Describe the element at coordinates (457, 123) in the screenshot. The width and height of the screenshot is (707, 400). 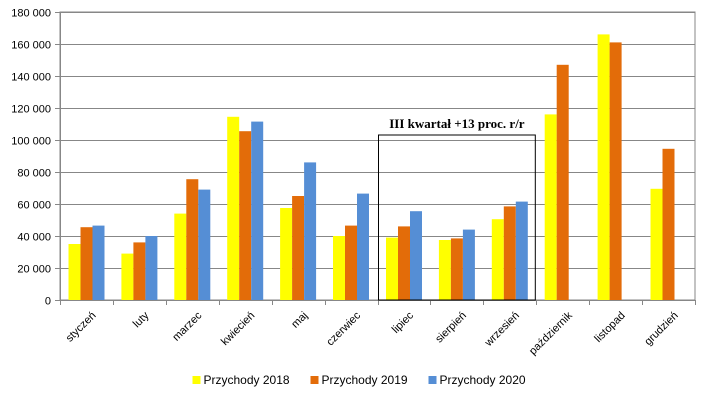
I see `annotation-label: III kwartał +13 proc. r/r` at that location.